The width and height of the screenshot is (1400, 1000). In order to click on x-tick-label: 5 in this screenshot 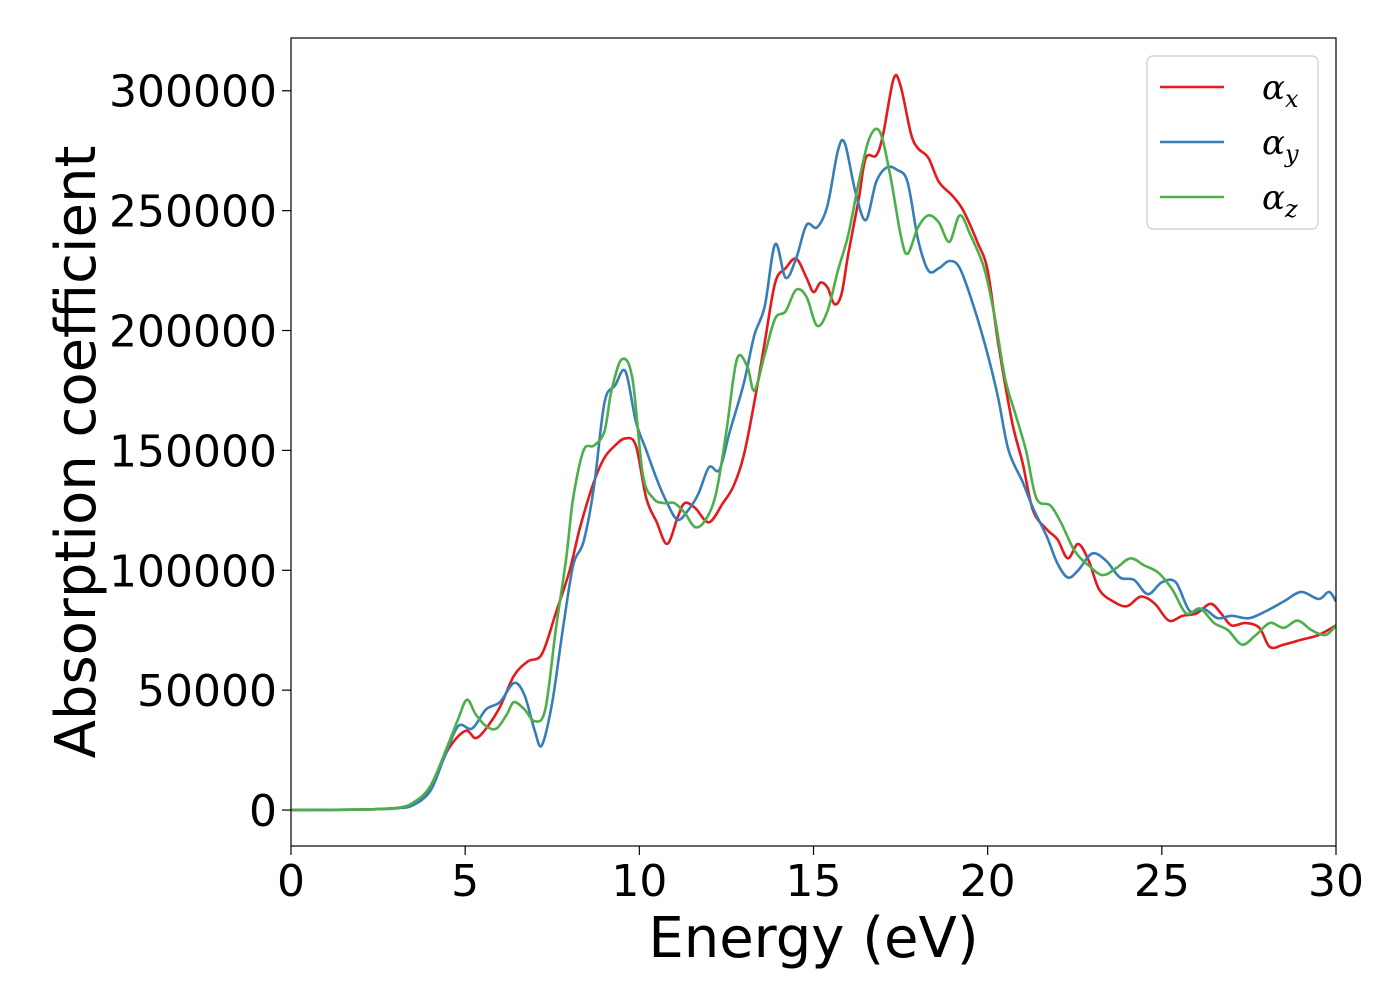, I will do `click(465, 881)`.